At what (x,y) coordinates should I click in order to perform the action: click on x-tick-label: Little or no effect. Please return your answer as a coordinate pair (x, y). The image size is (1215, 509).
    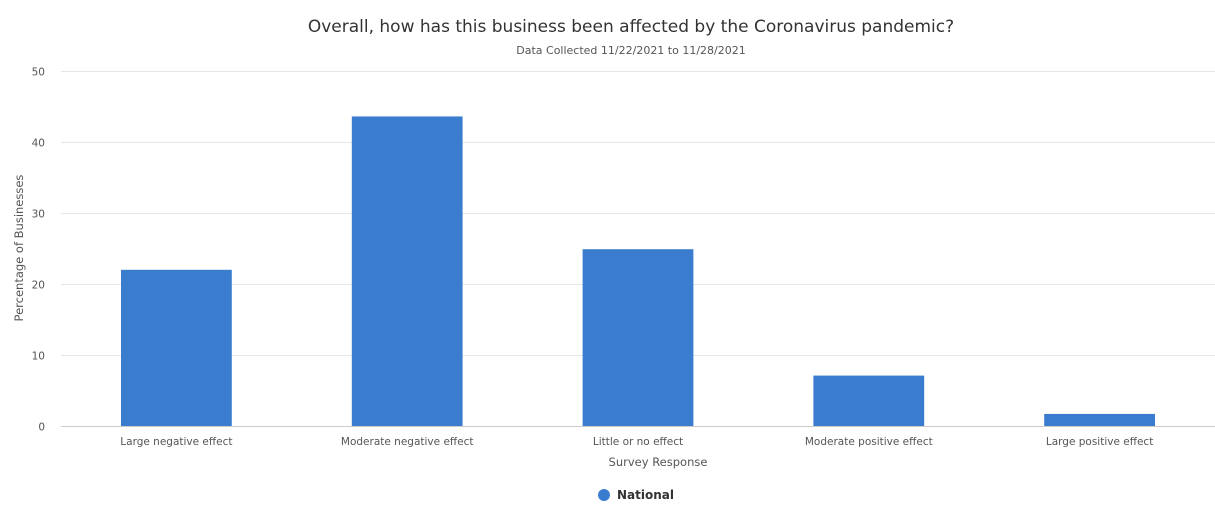
    Looking at the image, I should click on (638, 442).